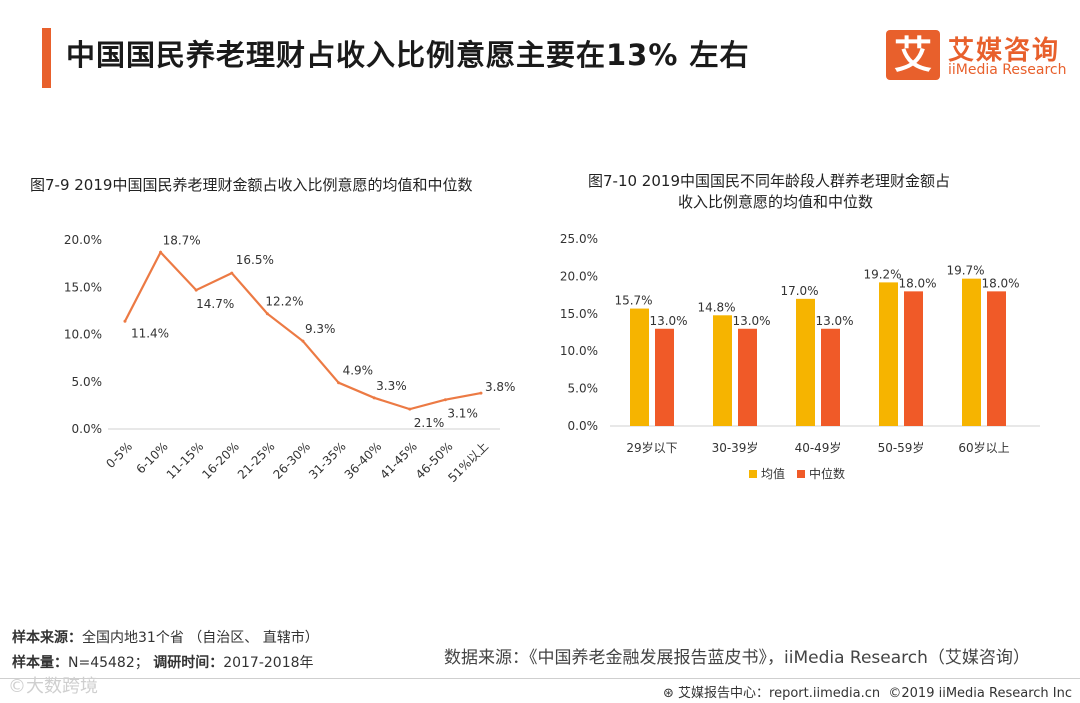 This screenshot has width=1080, height=703. I want to click on bar-chart-y-tick: 0.0%, so click(583, 426).